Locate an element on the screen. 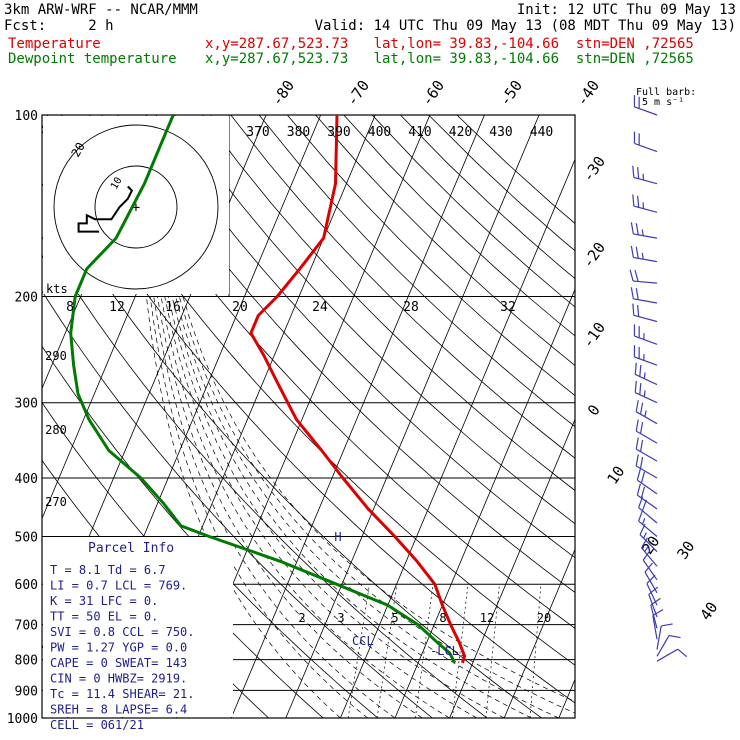 This screenshot has height=740, width=740. hodograph: 20 10 + kts is located at coordinates (136, 206).